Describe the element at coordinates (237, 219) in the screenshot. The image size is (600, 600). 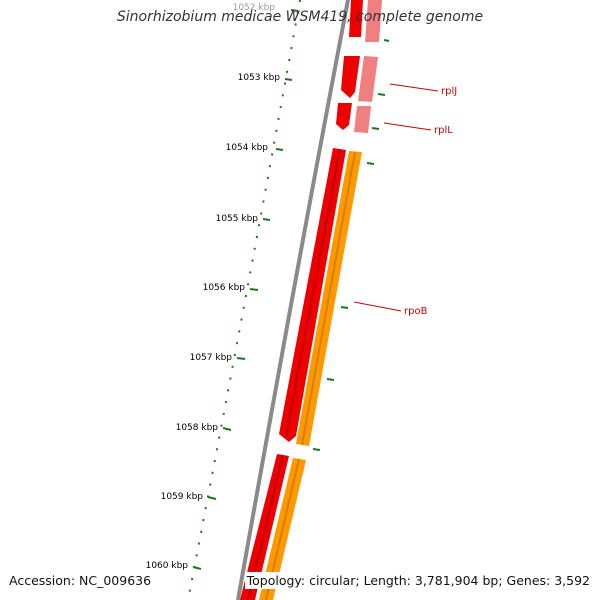
I see `tick-label-1055: 1055 kbp` at that location.